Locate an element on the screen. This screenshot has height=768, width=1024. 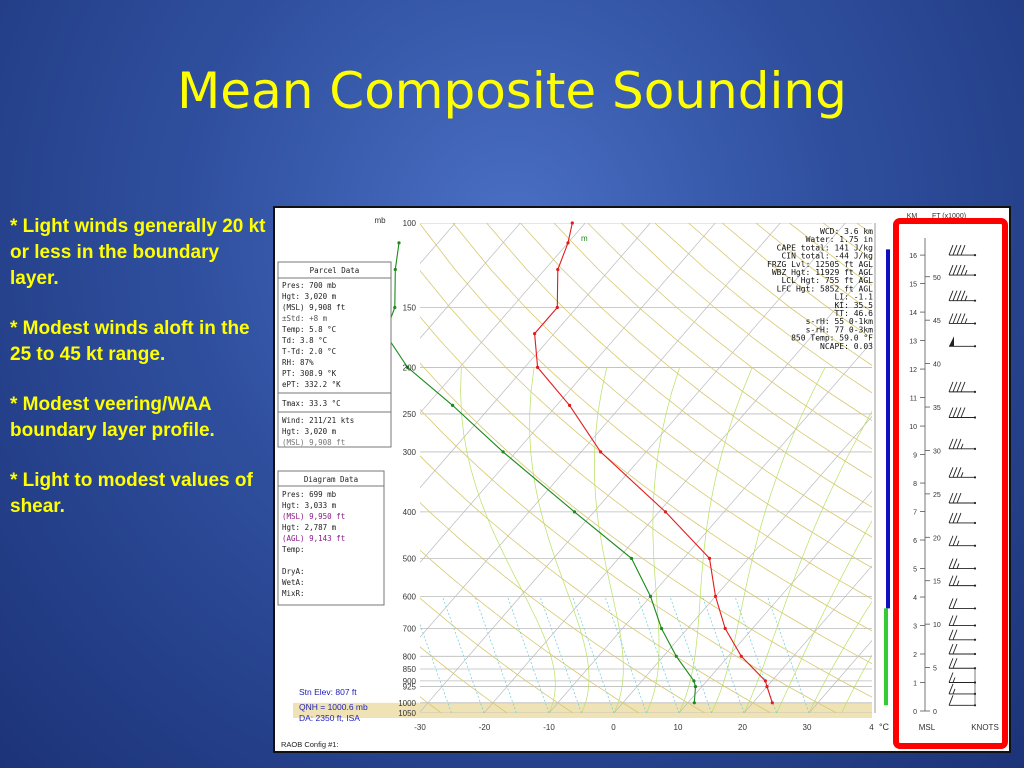
diagram-line: DryA: is located at coordinates (293, 571).